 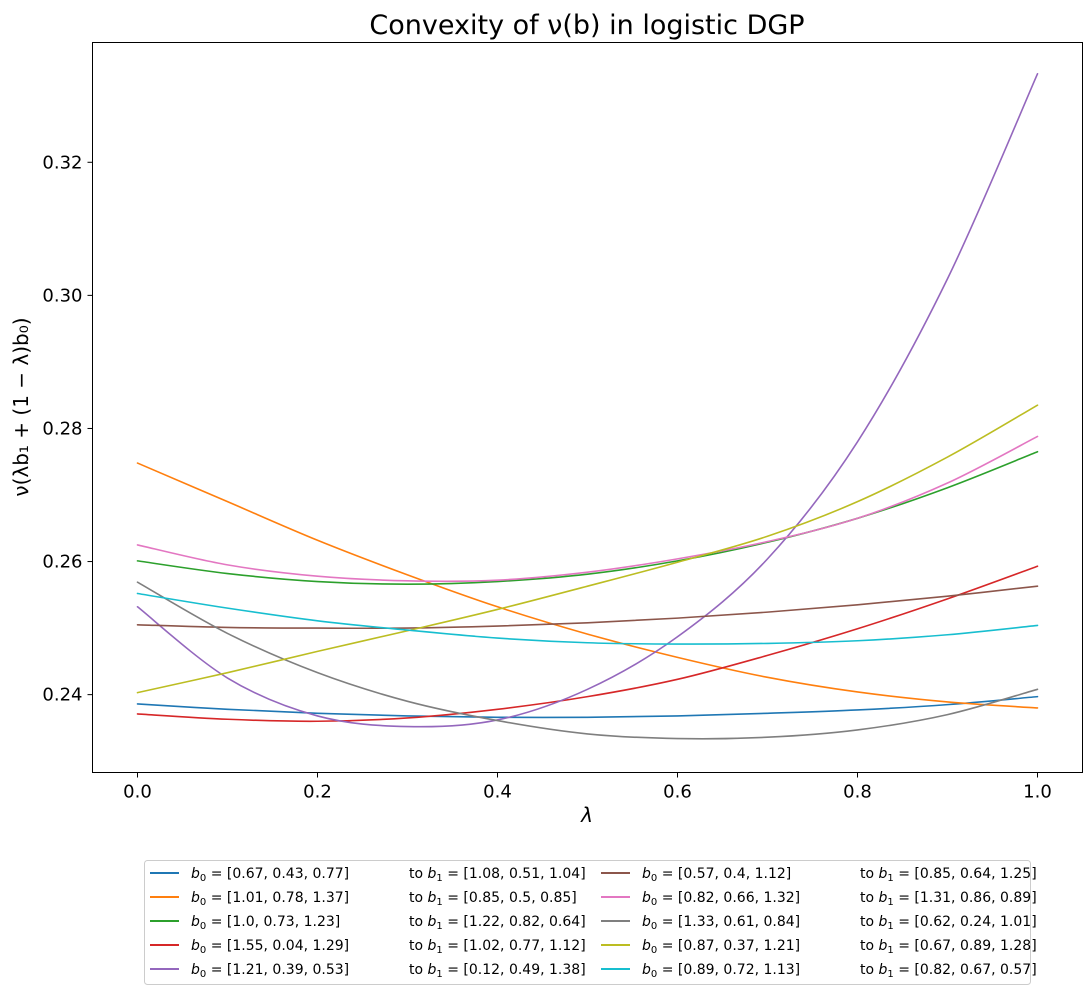 I want to click on legend-b0-text: b0 = [0.67, 0.43, 0.77], so click(x=270, y=875).